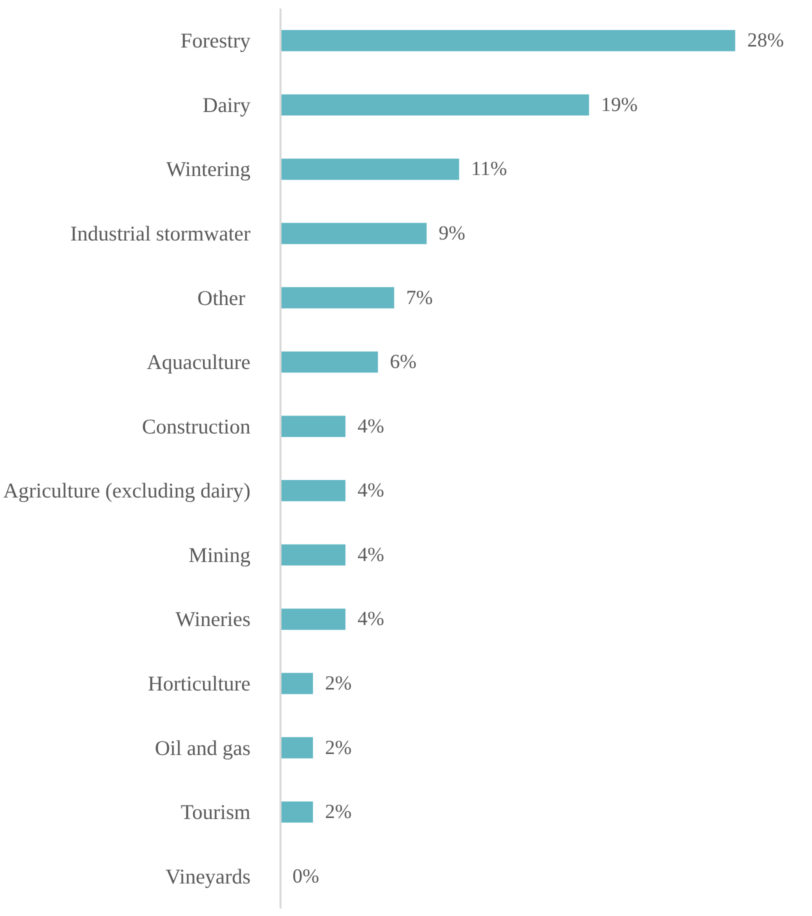 Image resolution: width=812 pixels, height=916 pixels. What do you see at coordinates (160, 234) in the screenshot?
I see `y-tick-label: Industrial stormwater` at bounding box center [160, 234].